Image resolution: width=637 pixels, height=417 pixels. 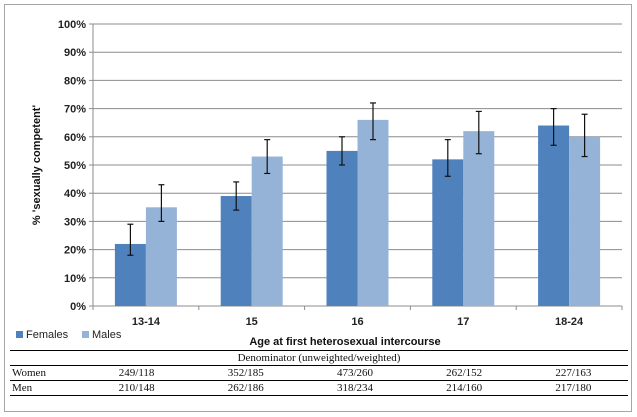 What do you see at coordinates (78, 307) in the screenshot?
I see `y-tick-label: 0%` at bounding box center [78, 307].